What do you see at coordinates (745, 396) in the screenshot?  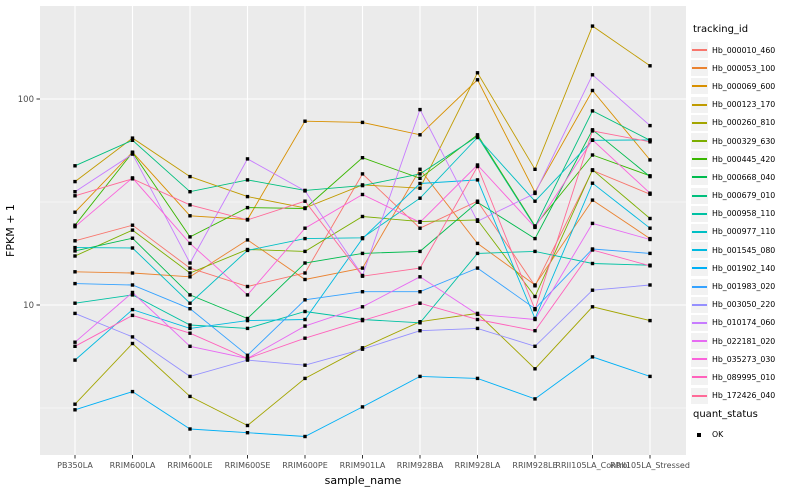 I see `legend-item-Hb_172426_040: Hb_172426_040` at bounding box center [745, 396].